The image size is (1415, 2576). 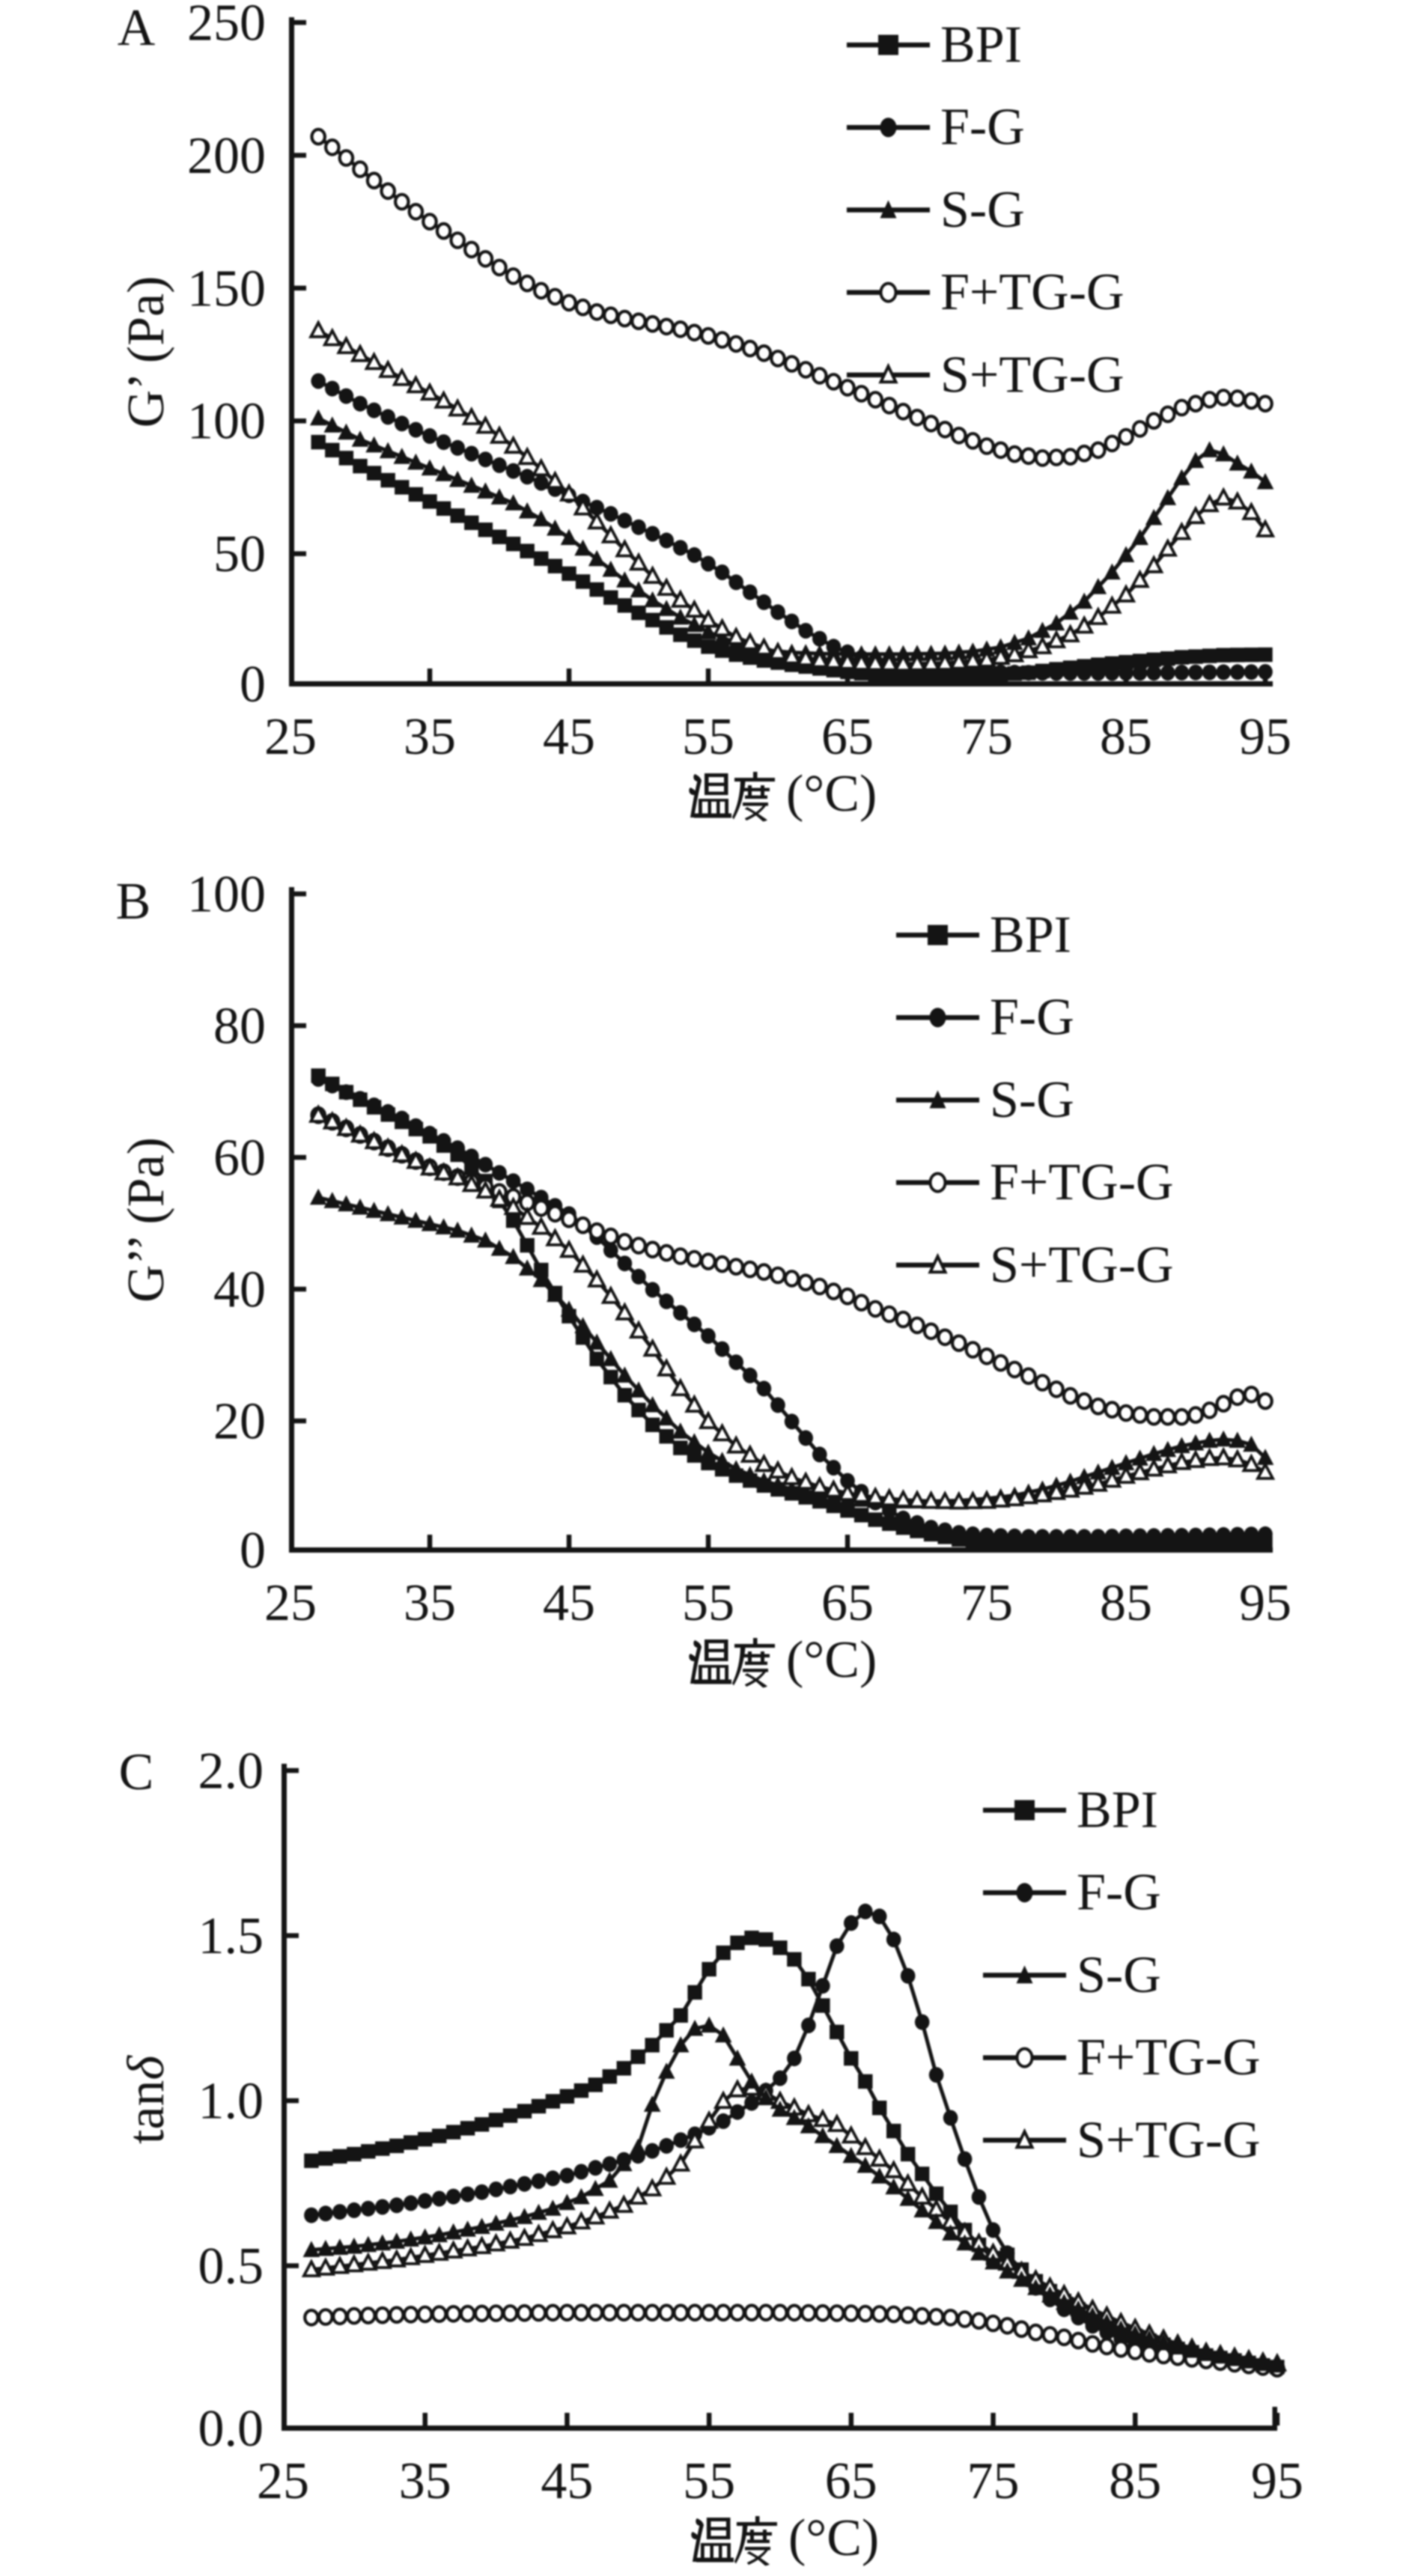 What do you see at coordinates (239, 1158) in the screenshot?
I see `svg-text: 60` at bounding box center [239, 1158].